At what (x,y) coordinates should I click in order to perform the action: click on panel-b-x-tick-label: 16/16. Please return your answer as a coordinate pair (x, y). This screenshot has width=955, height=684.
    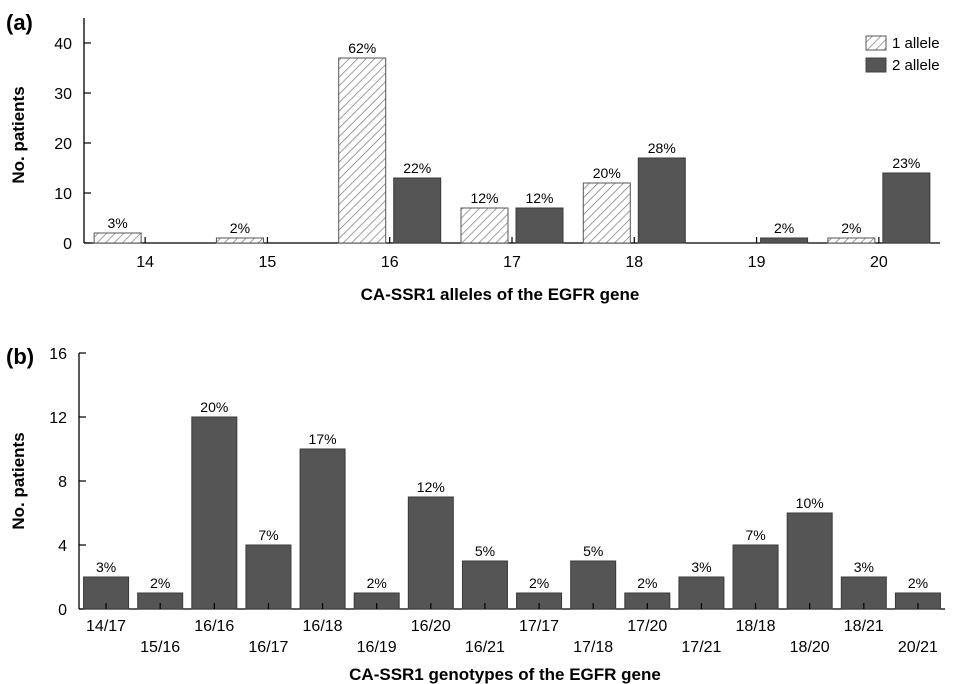
    Looking at the image, I should click on (214, 626).